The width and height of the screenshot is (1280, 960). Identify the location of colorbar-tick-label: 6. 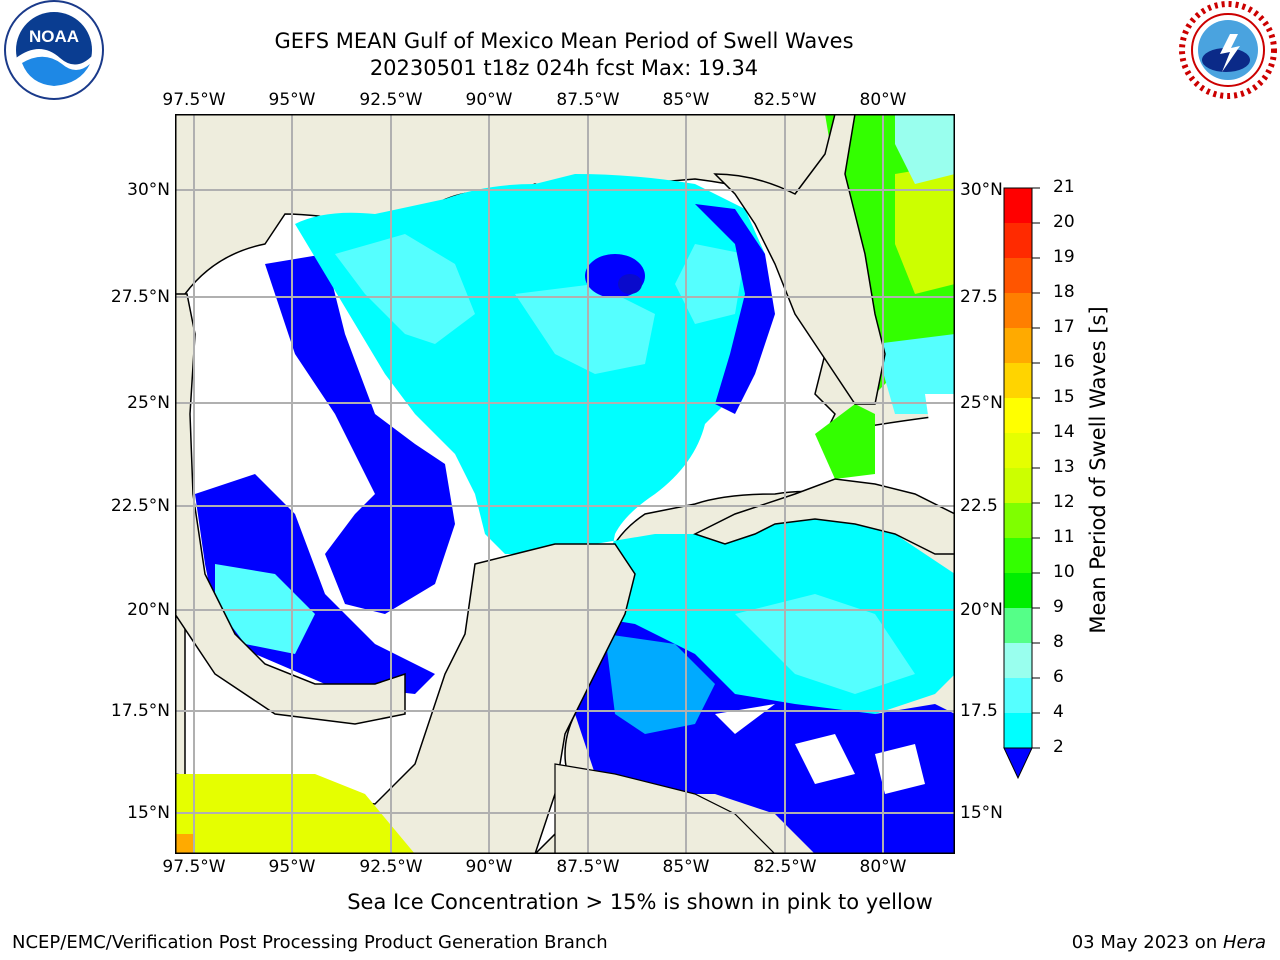
(1058, 677).